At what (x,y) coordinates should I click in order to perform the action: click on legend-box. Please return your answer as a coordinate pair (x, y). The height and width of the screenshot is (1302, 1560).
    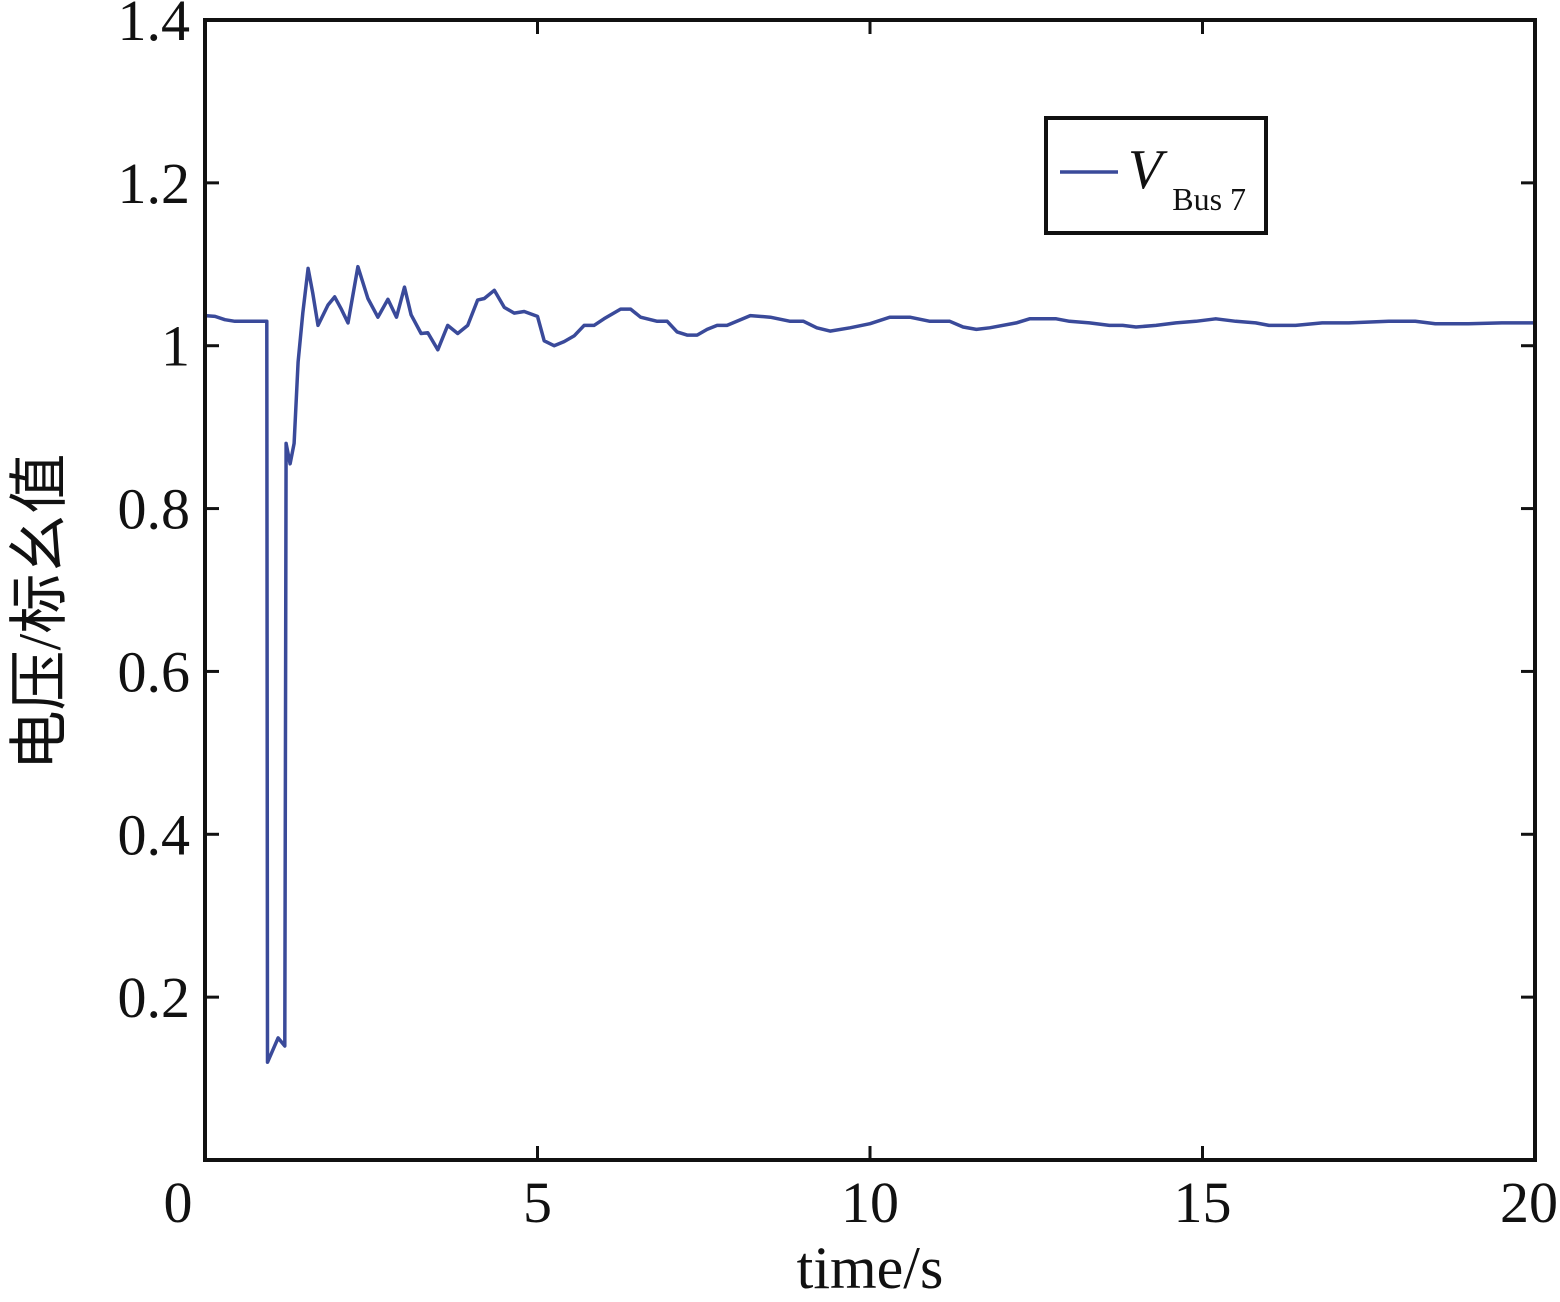
    Looking at the image, I should click on (1156, 175).